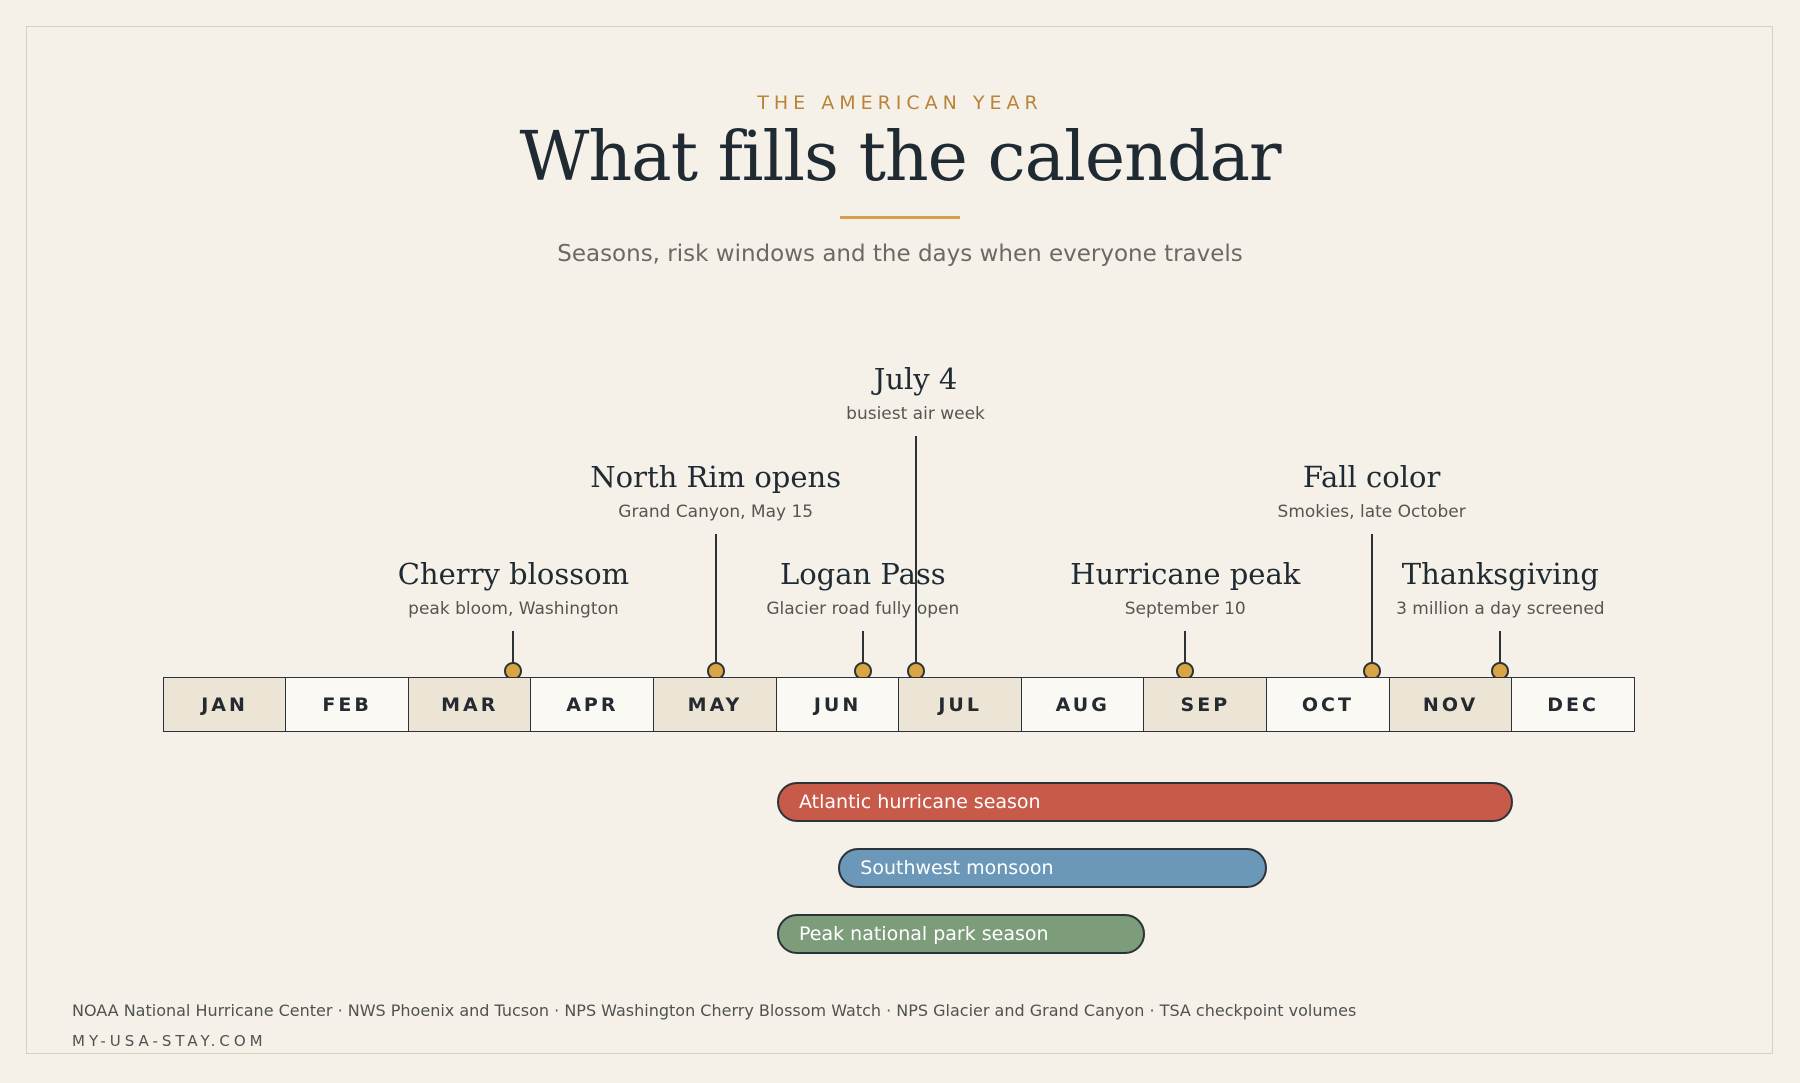 The width and height of the screenshot is (1800, 1083). Describe the element at coordinates (1327, 704) in the screenshot. I see `month-cell-oct: OCT` at that location.